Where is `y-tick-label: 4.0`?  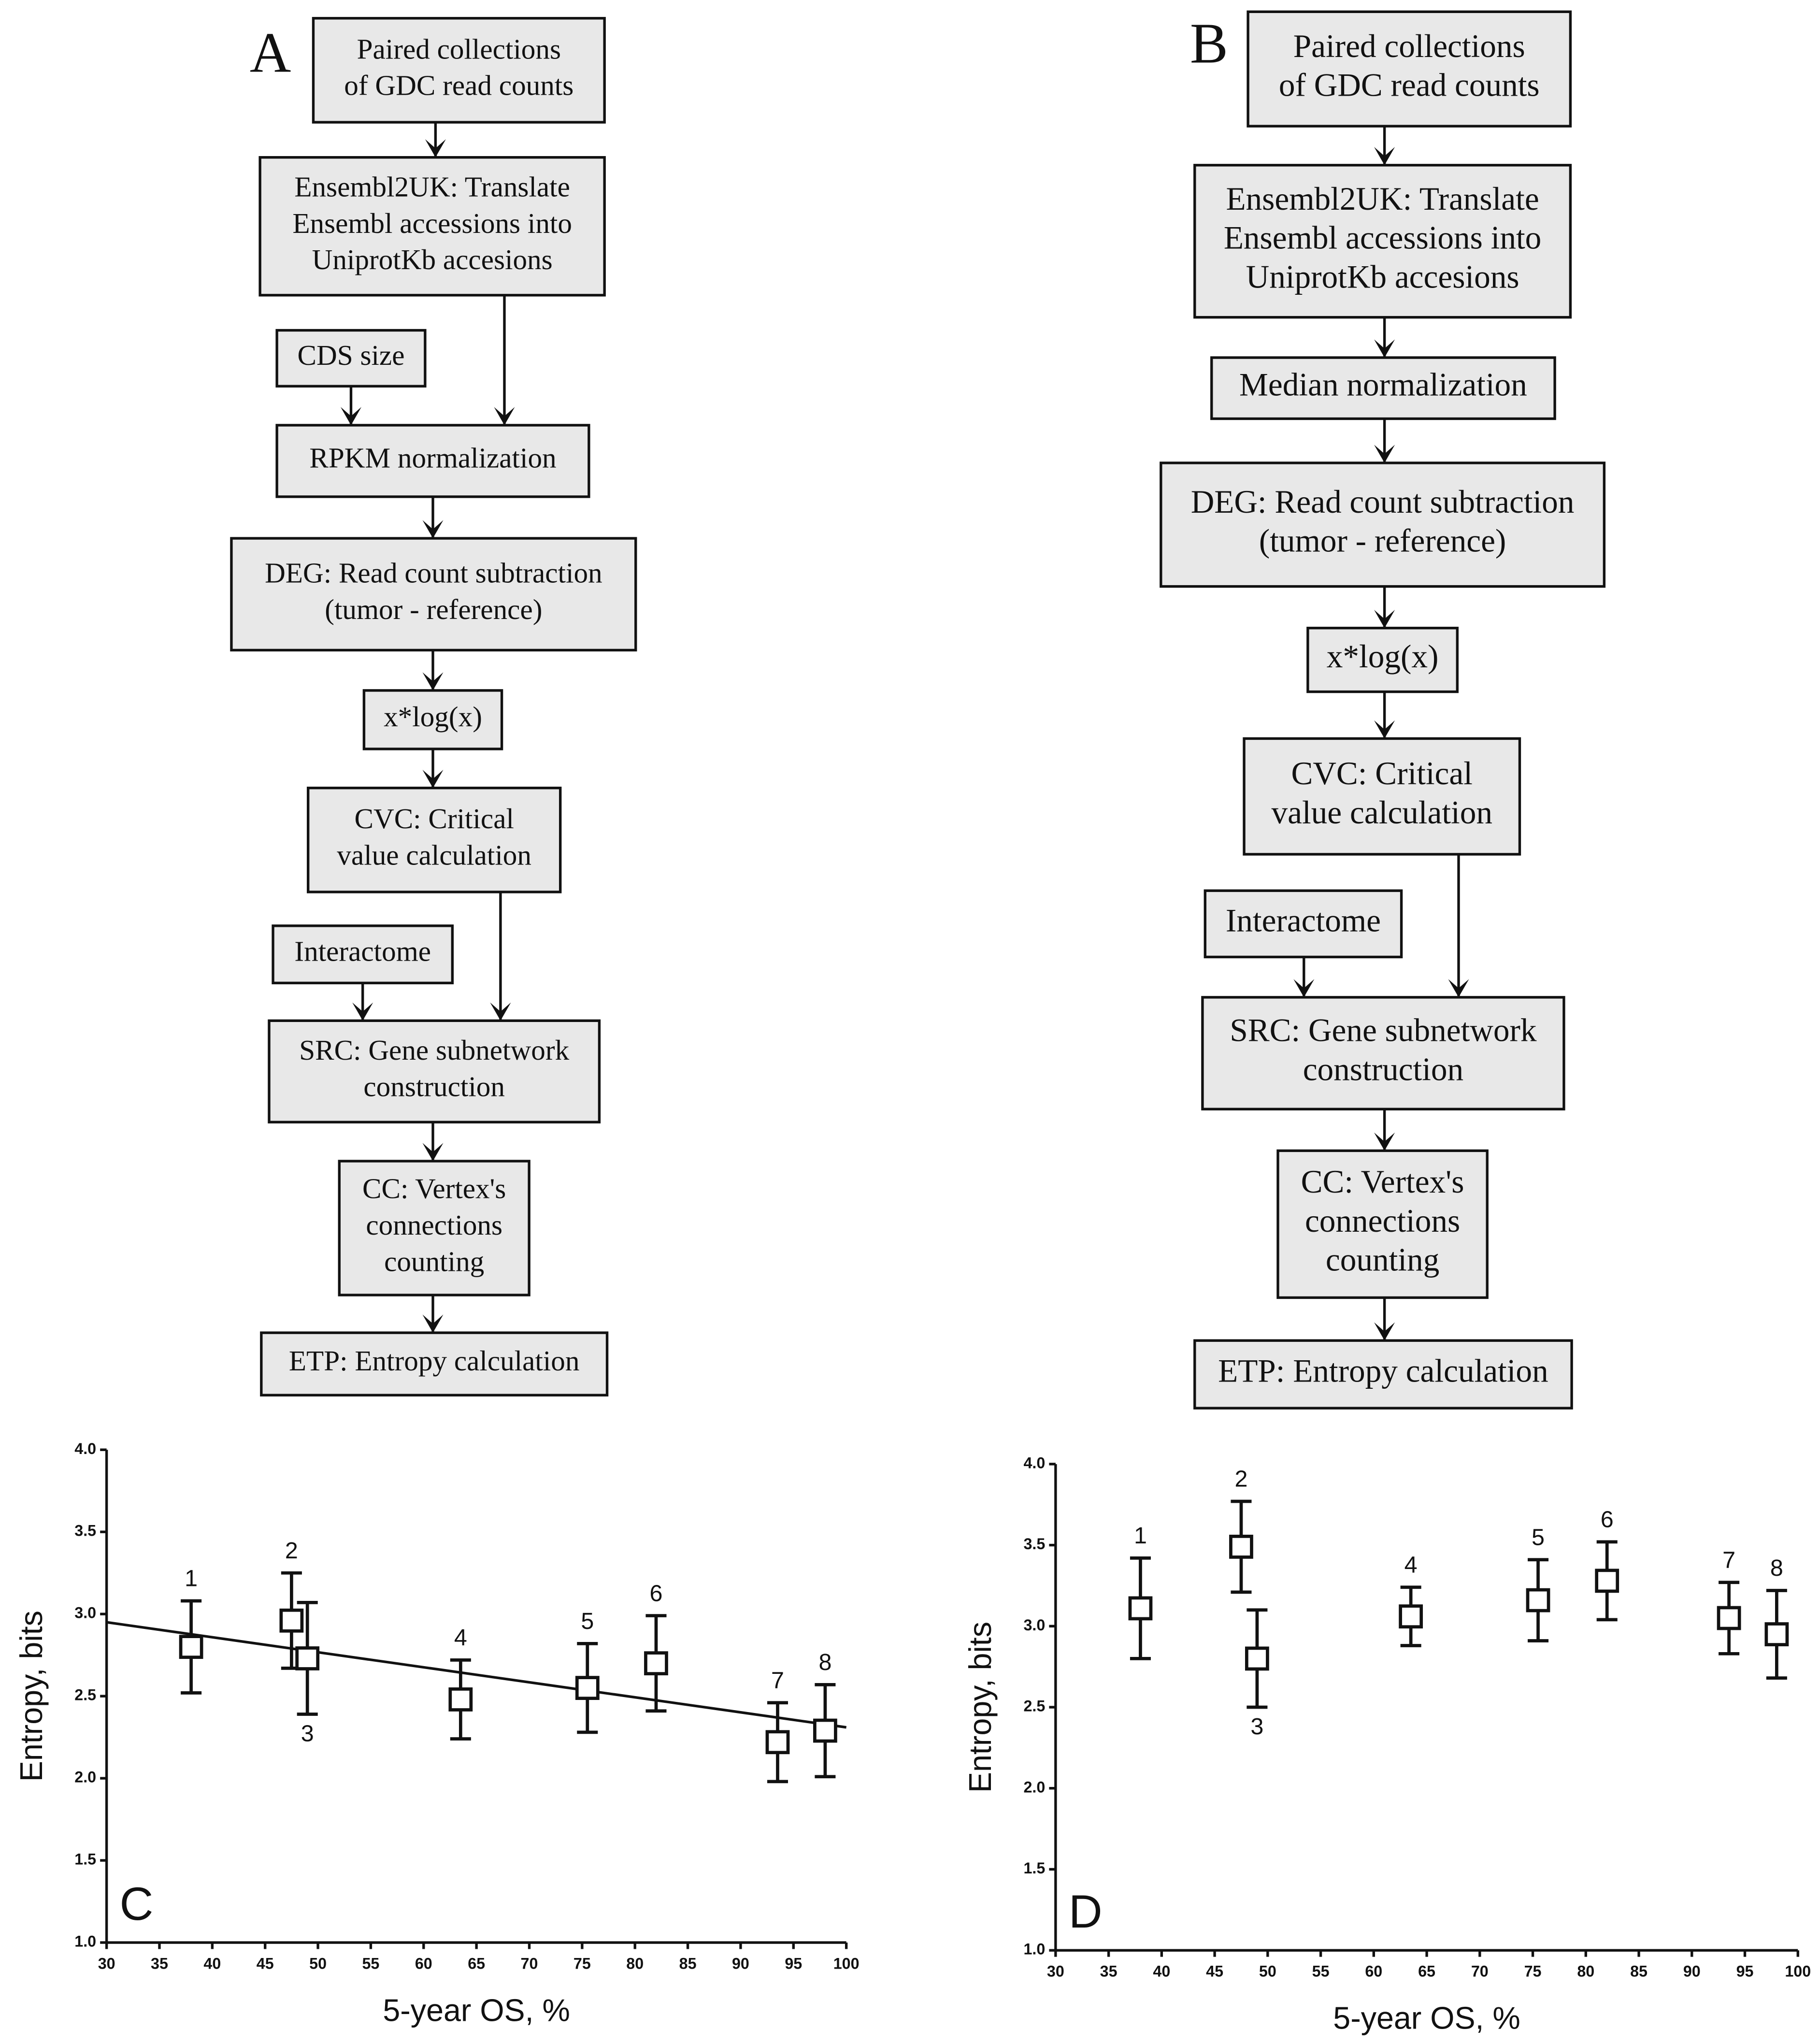 y-tick-label: 4.0 is located at coordinates (85, 1448).